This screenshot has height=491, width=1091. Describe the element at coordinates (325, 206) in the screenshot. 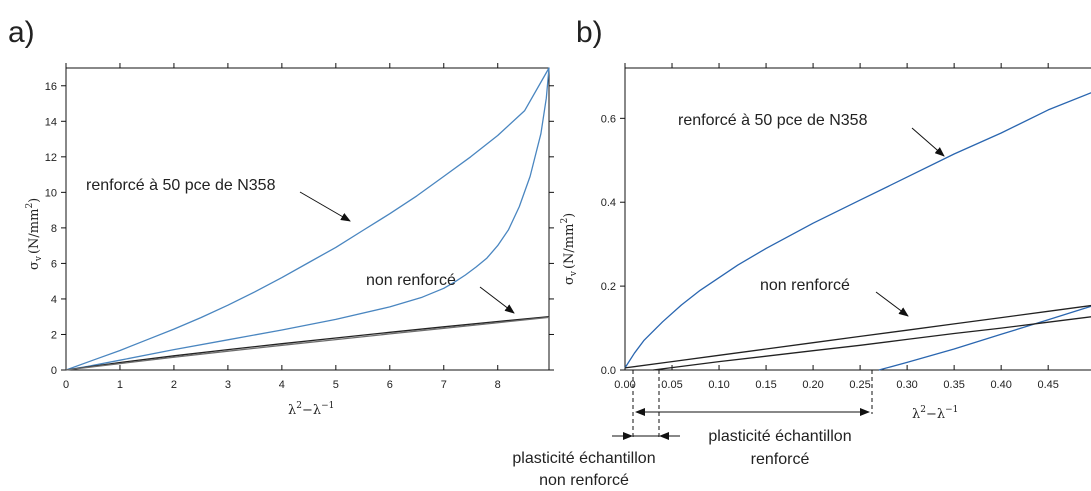

I see `arrow-renforce-a` at that location.